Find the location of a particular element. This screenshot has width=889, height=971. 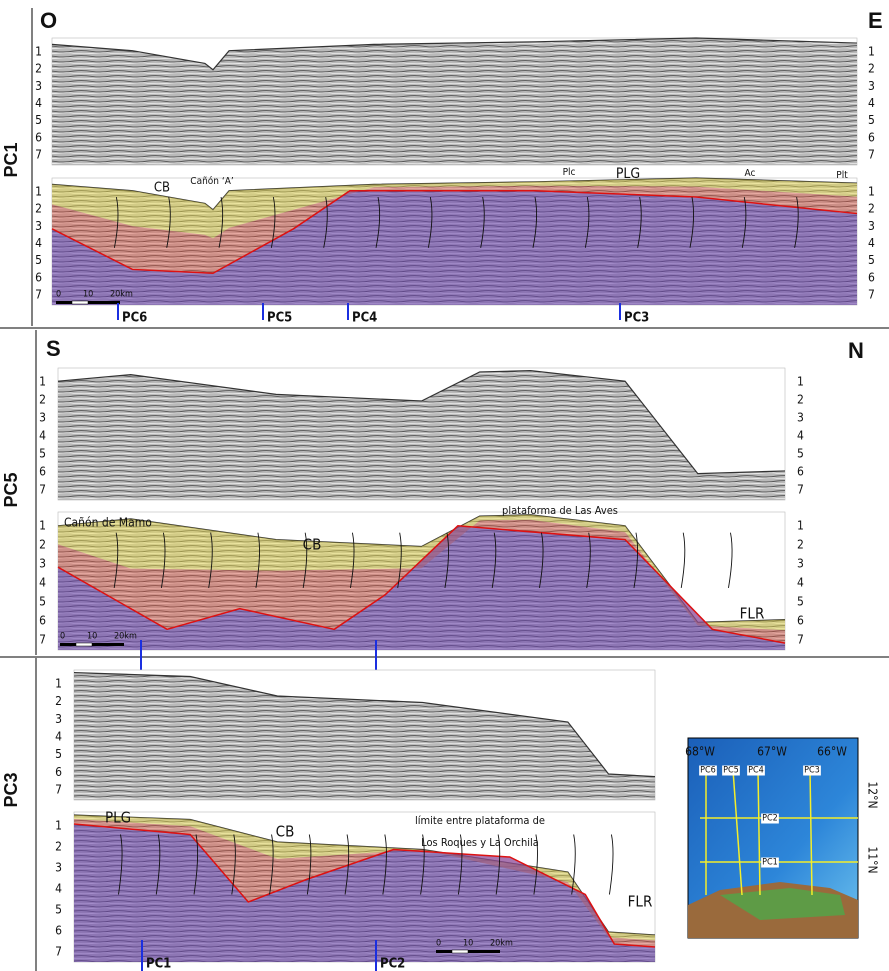

layer-yellow is located at coordinates (454, 208).